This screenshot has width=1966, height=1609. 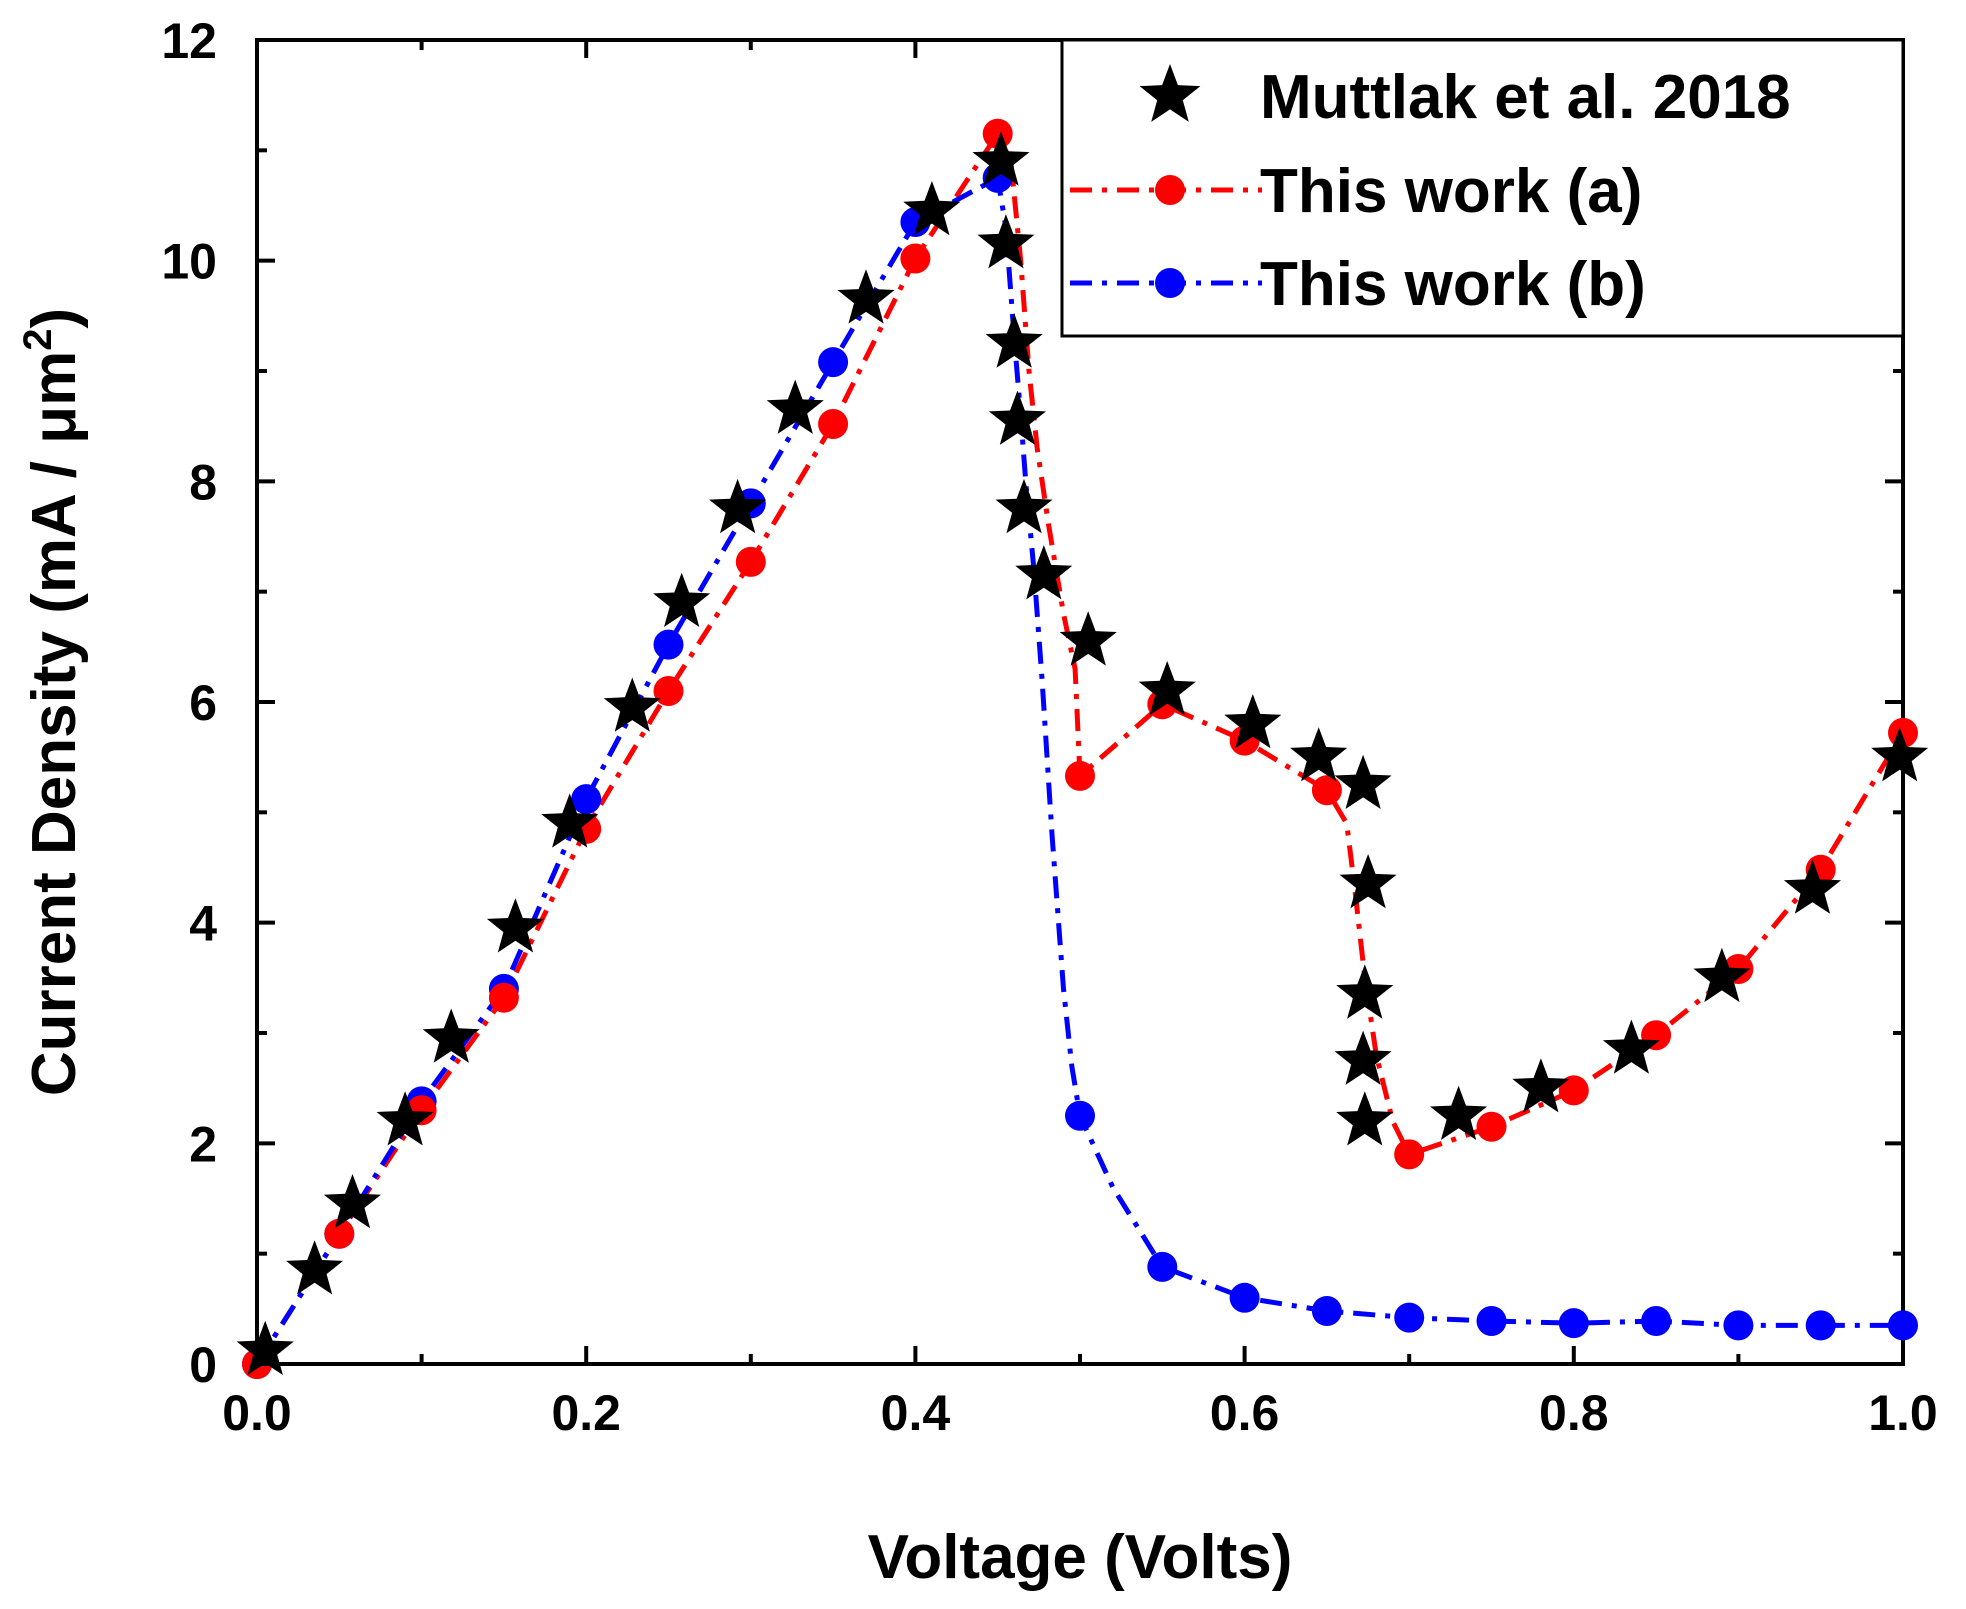 I want to click on legend-label: This work (b), so click(x=1453, y=284).